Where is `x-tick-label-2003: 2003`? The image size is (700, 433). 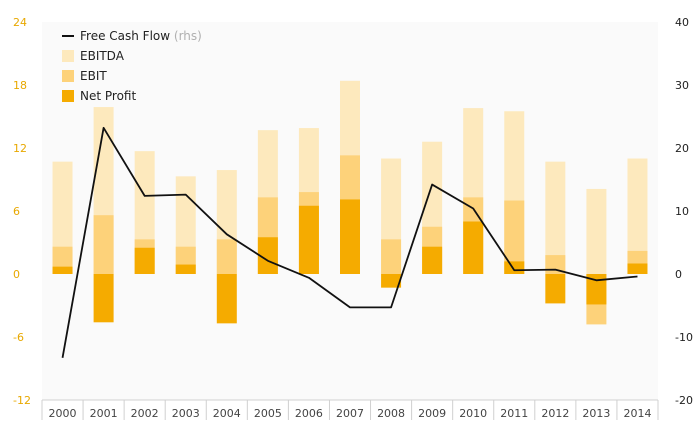 x-tick-label-2003: 2003 is located at coordinates (186, 413).